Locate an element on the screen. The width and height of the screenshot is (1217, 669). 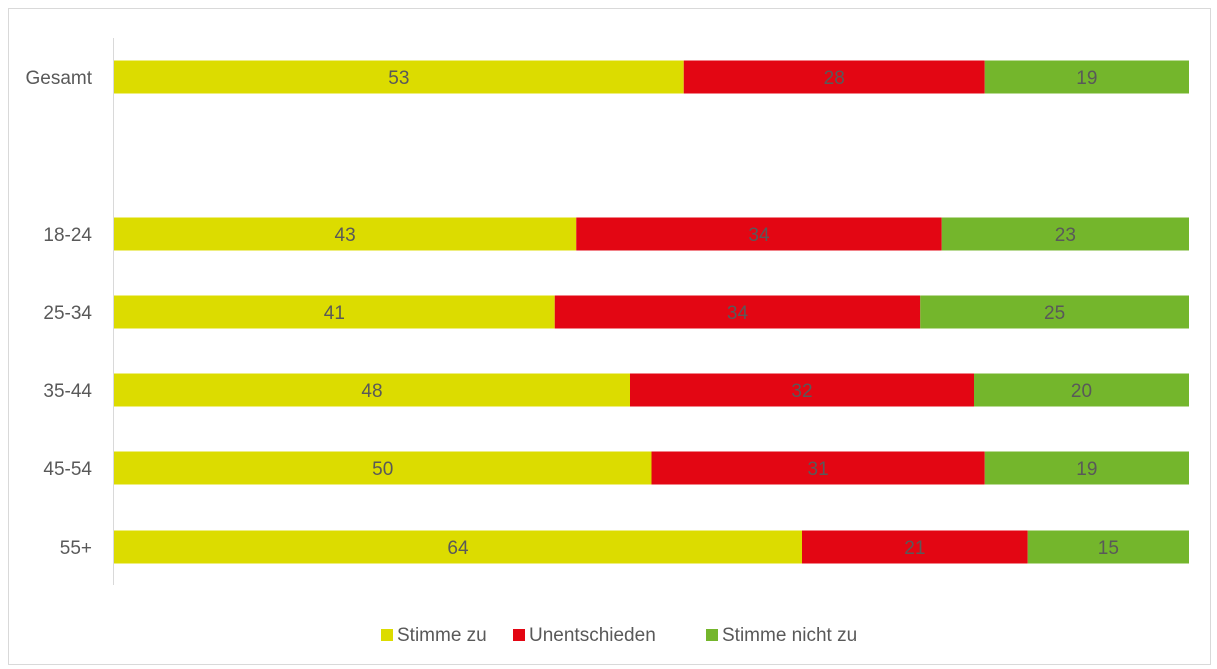
data-label: 43 is located at coordinates (345, 235).